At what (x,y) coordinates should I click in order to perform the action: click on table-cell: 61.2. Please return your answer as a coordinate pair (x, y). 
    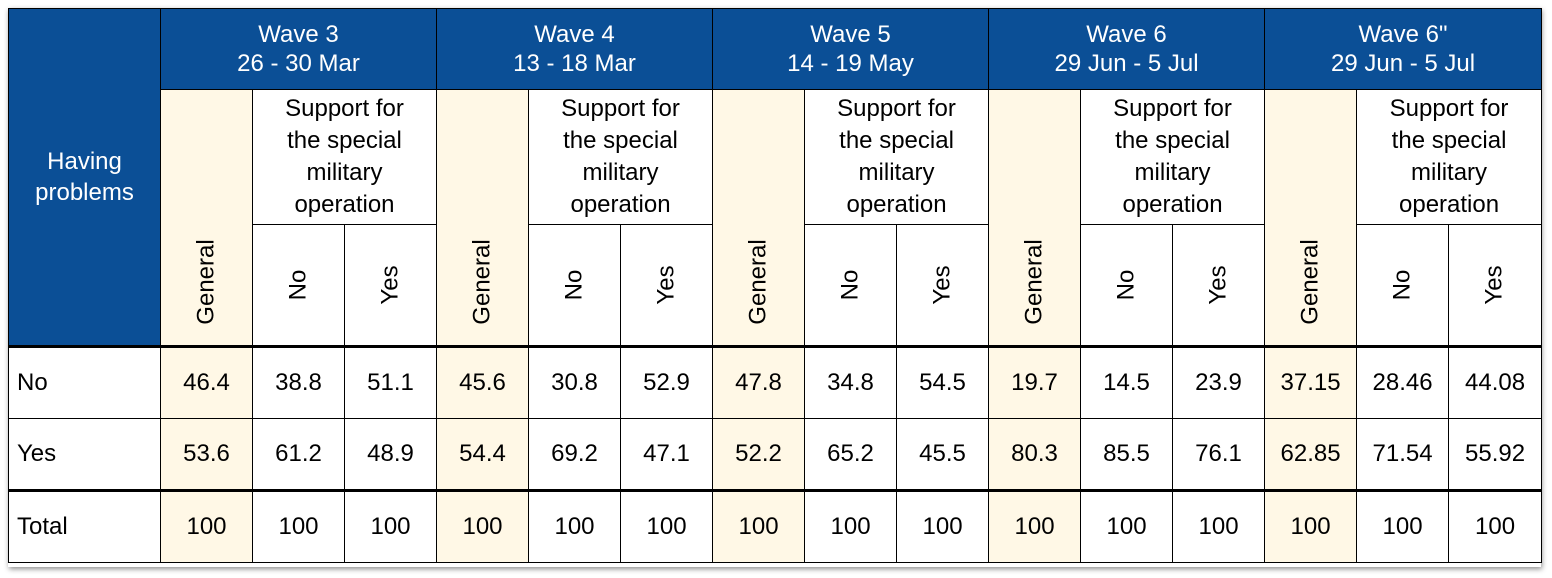
    Looking at the image, I should click on (298, 454).